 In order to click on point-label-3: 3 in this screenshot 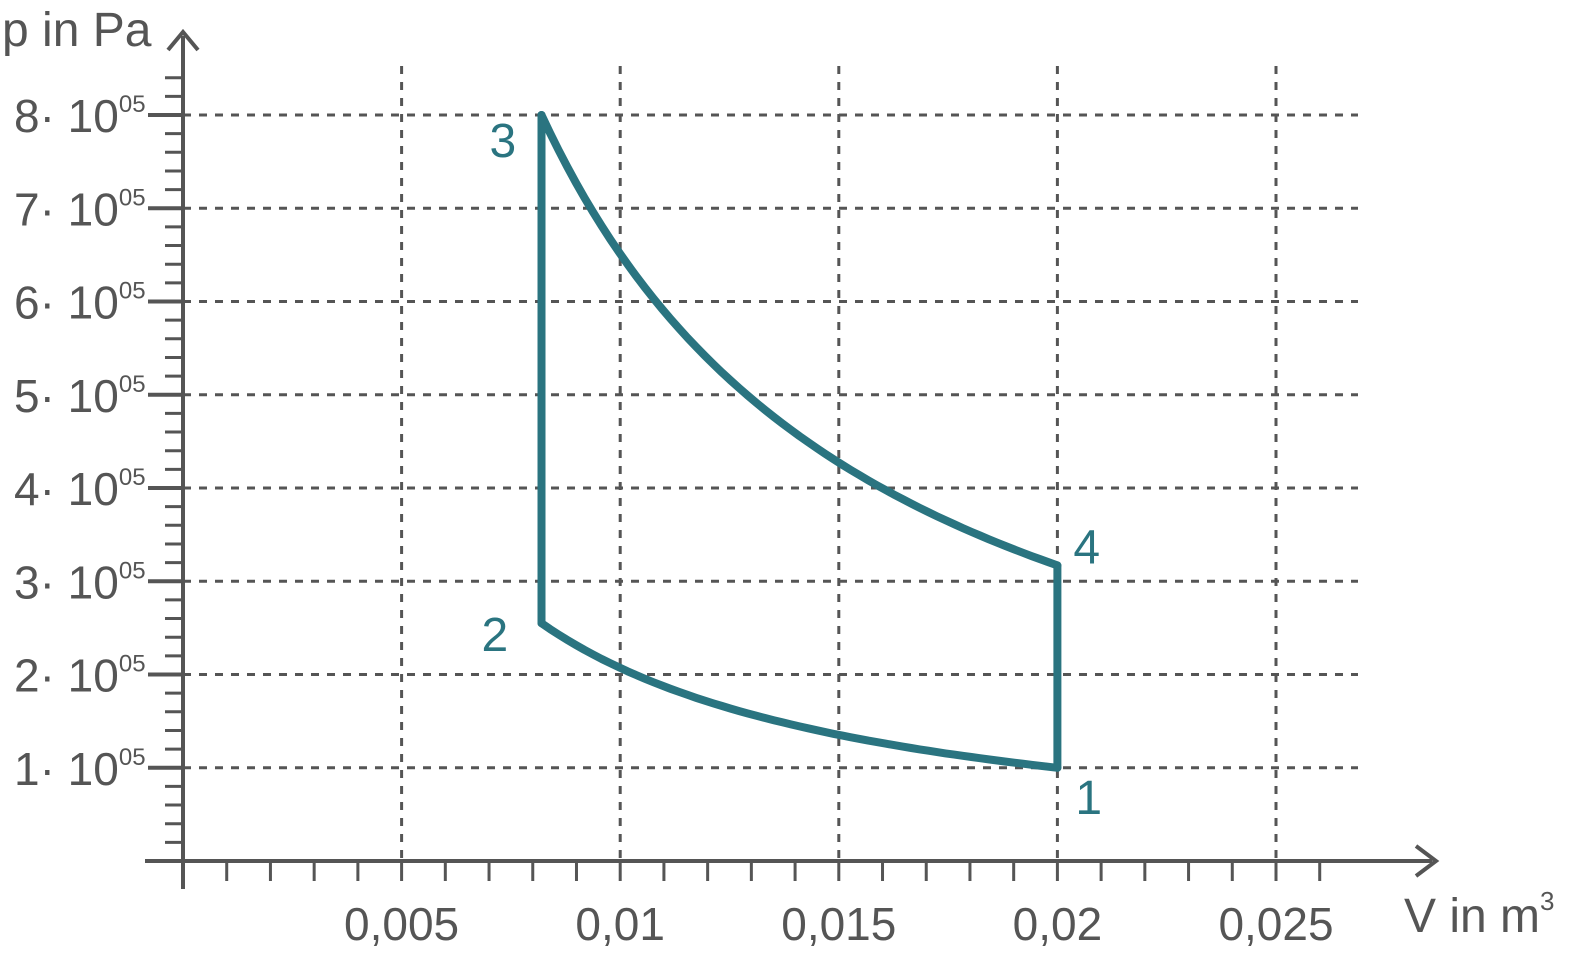, I will do `click(503, 141)`.